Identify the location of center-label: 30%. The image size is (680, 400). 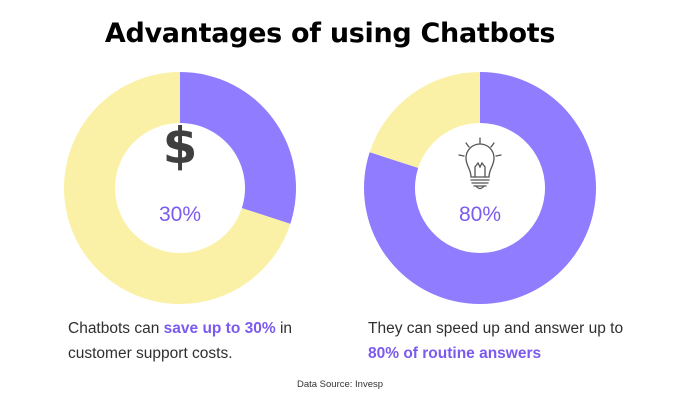
(180, 214).